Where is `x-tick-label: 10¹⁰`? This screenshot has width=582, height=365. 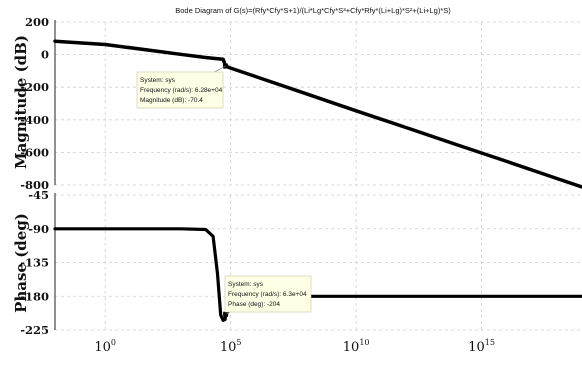
x-tick-label: 10¹⁰ is located at coordinates (356, 346).